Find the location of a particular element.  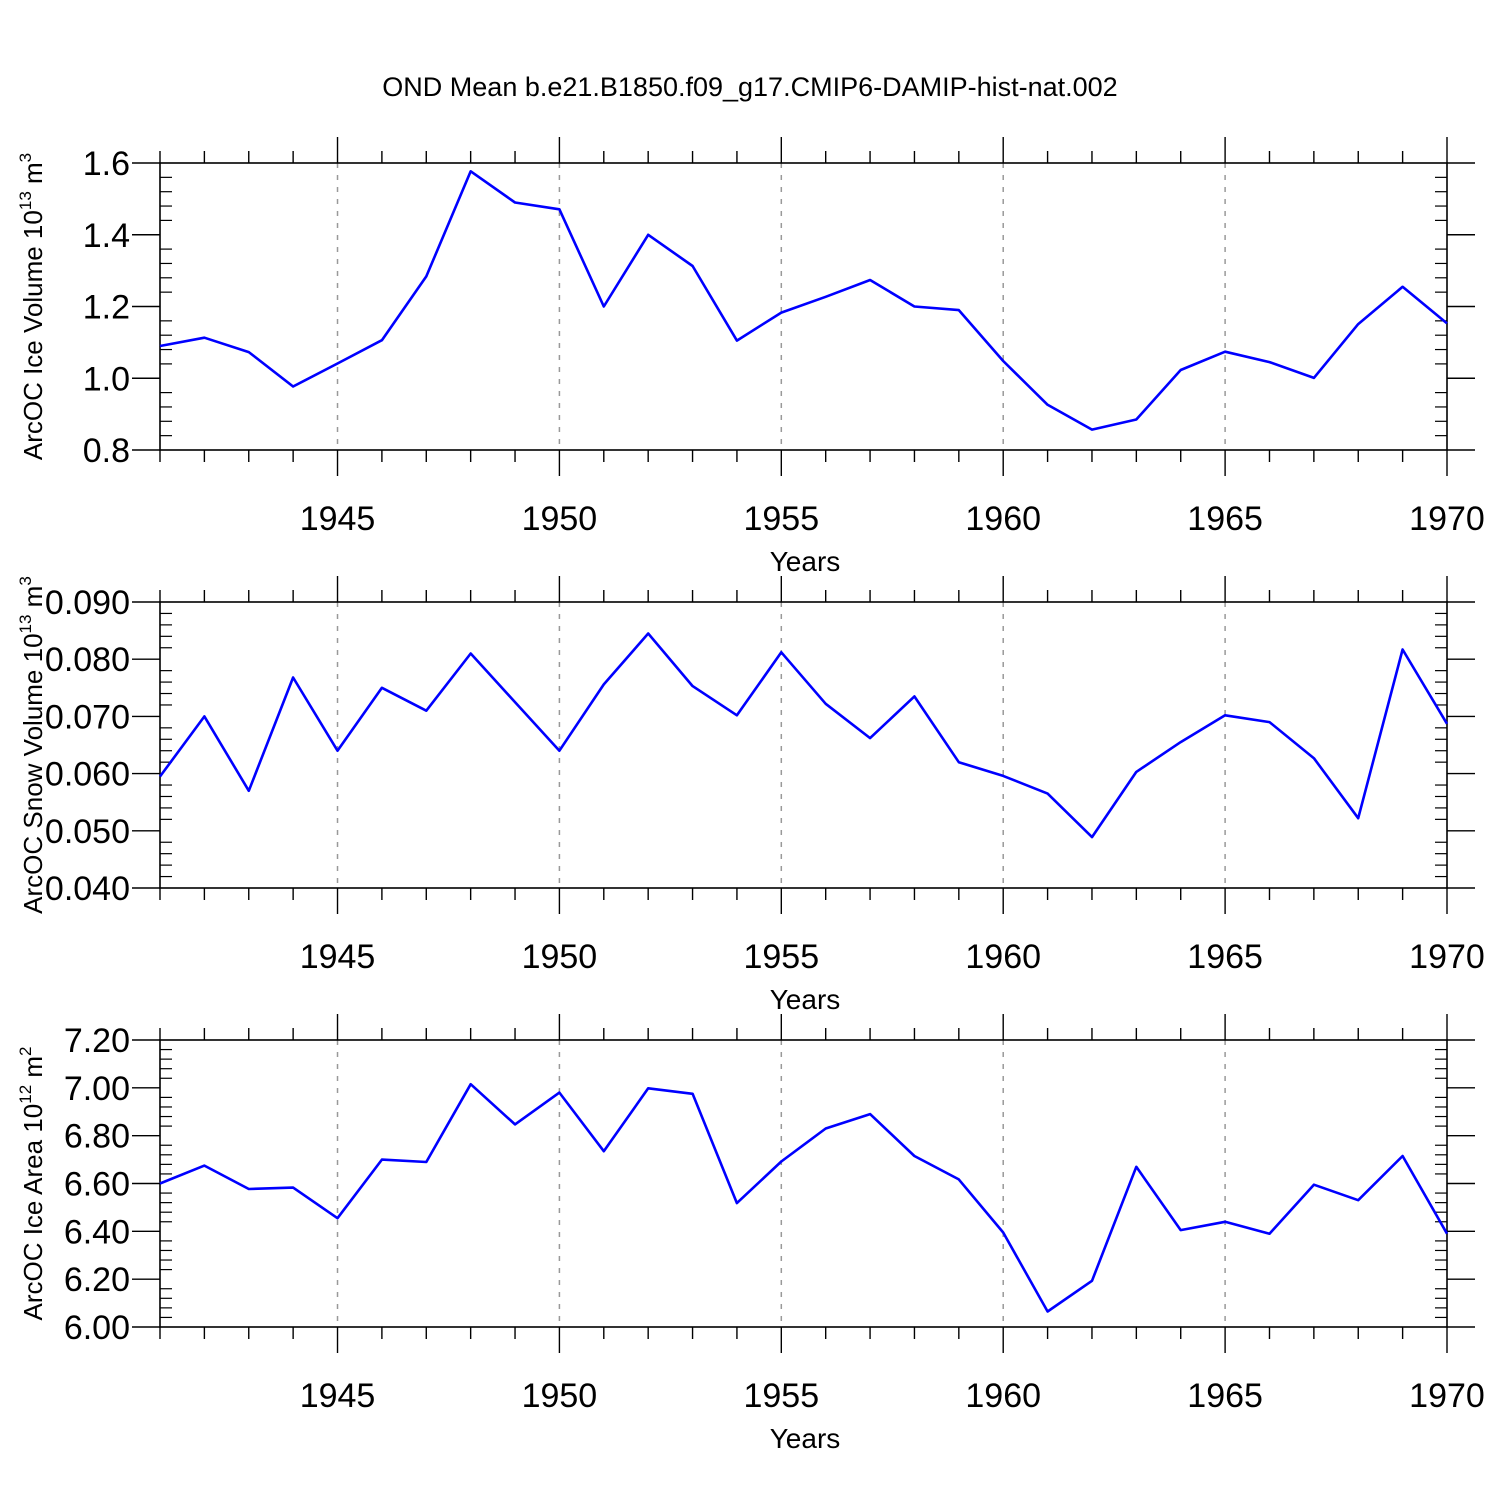

y-tick-label: 6.40 is located at coordinates (97, 1232).